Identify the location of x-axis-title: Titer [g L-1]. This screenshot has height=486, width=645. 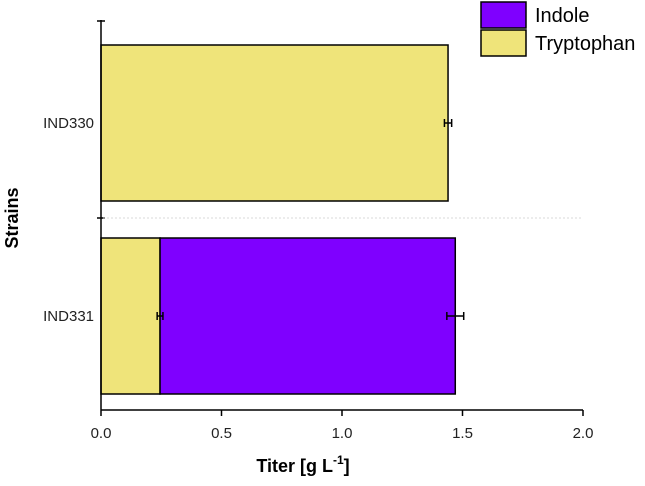
(302, 464).